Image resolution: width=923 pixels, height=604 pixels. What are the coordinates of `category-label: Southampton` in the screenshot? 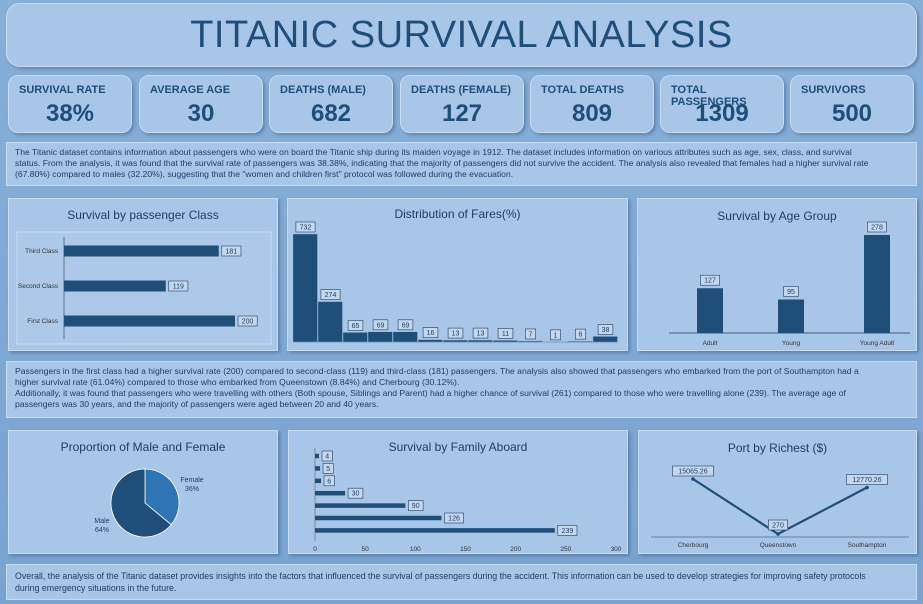 It's located at (867, 545).